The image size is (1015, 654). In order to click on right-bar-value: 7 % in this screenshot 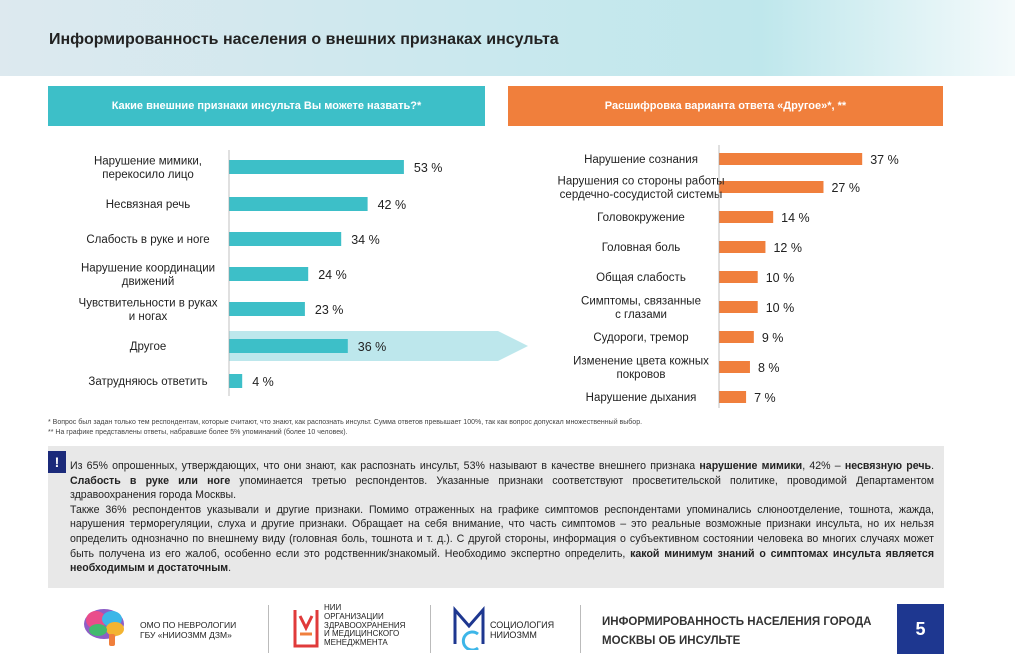, I will do `click(765, 398)`.